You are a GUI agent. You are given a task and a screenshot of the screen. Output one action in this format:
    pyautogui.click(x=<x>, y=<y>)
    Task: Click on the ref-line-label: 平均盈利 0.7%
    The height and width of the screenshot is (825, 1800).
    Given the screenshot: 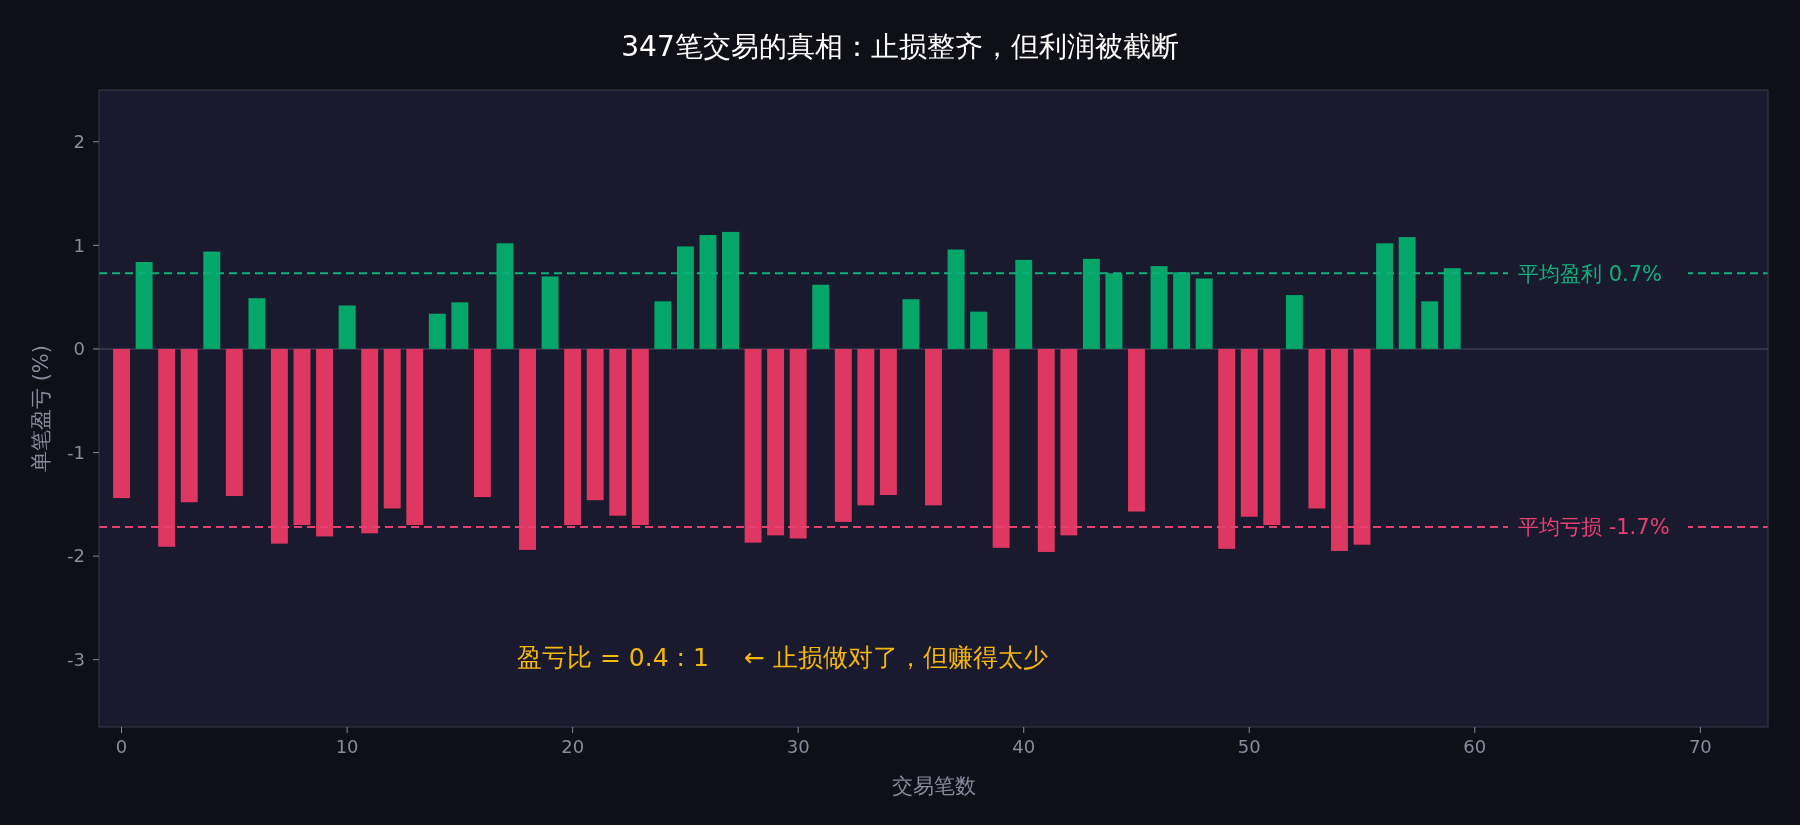 What is the action you would take?
    pyautogui.click(x=1590, y=273)
    